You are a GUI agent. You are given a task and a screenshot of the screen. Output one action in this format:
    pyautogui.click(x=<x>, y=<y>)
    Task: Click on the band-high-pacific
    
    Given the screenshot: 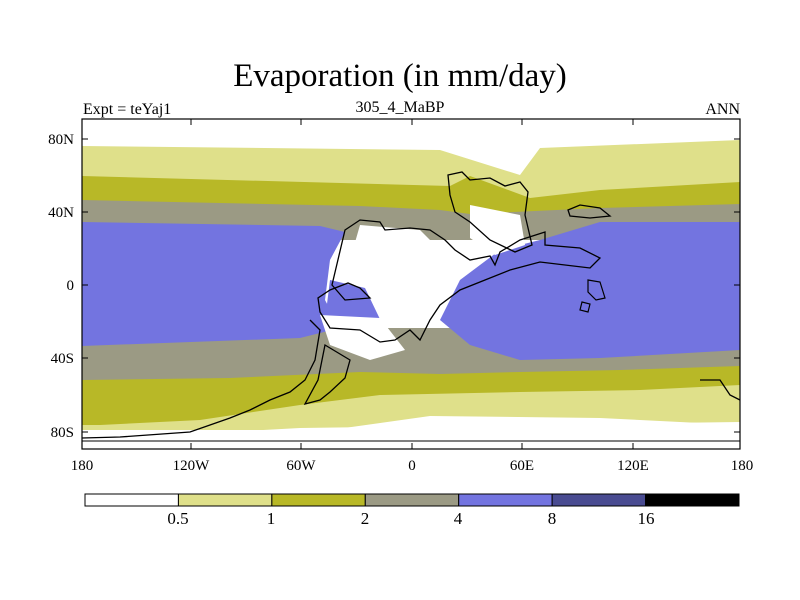 What is the action you would take?
    pyautogui.click(x=213, y=284)
    